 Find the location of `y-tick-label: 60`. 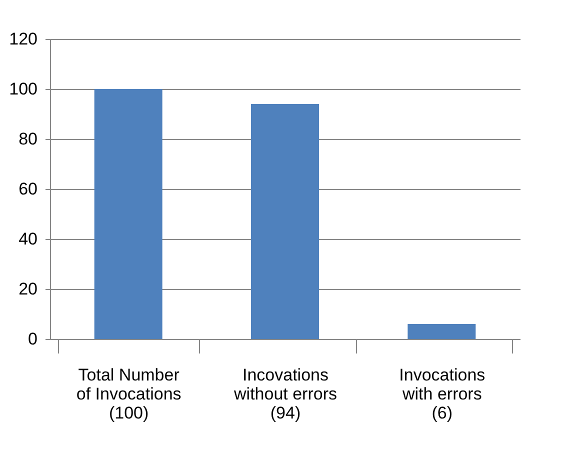

y-tick-label: 60 is located at coordinates (28, 189).